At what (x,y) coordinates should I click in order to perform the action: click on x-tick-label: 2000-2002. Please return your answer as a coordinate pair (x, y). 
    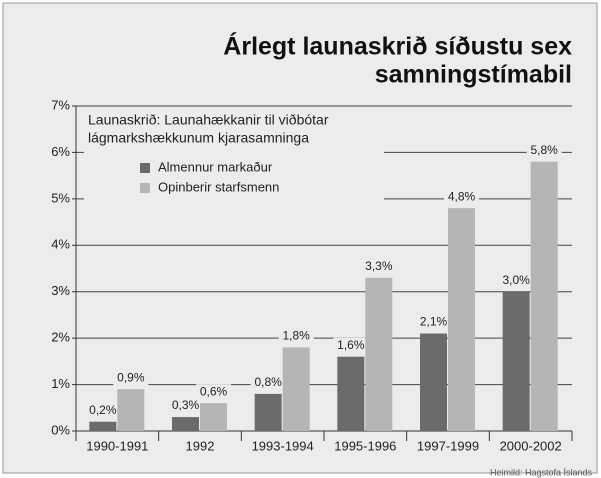
    Looking at the image, I should click on (531, 445).